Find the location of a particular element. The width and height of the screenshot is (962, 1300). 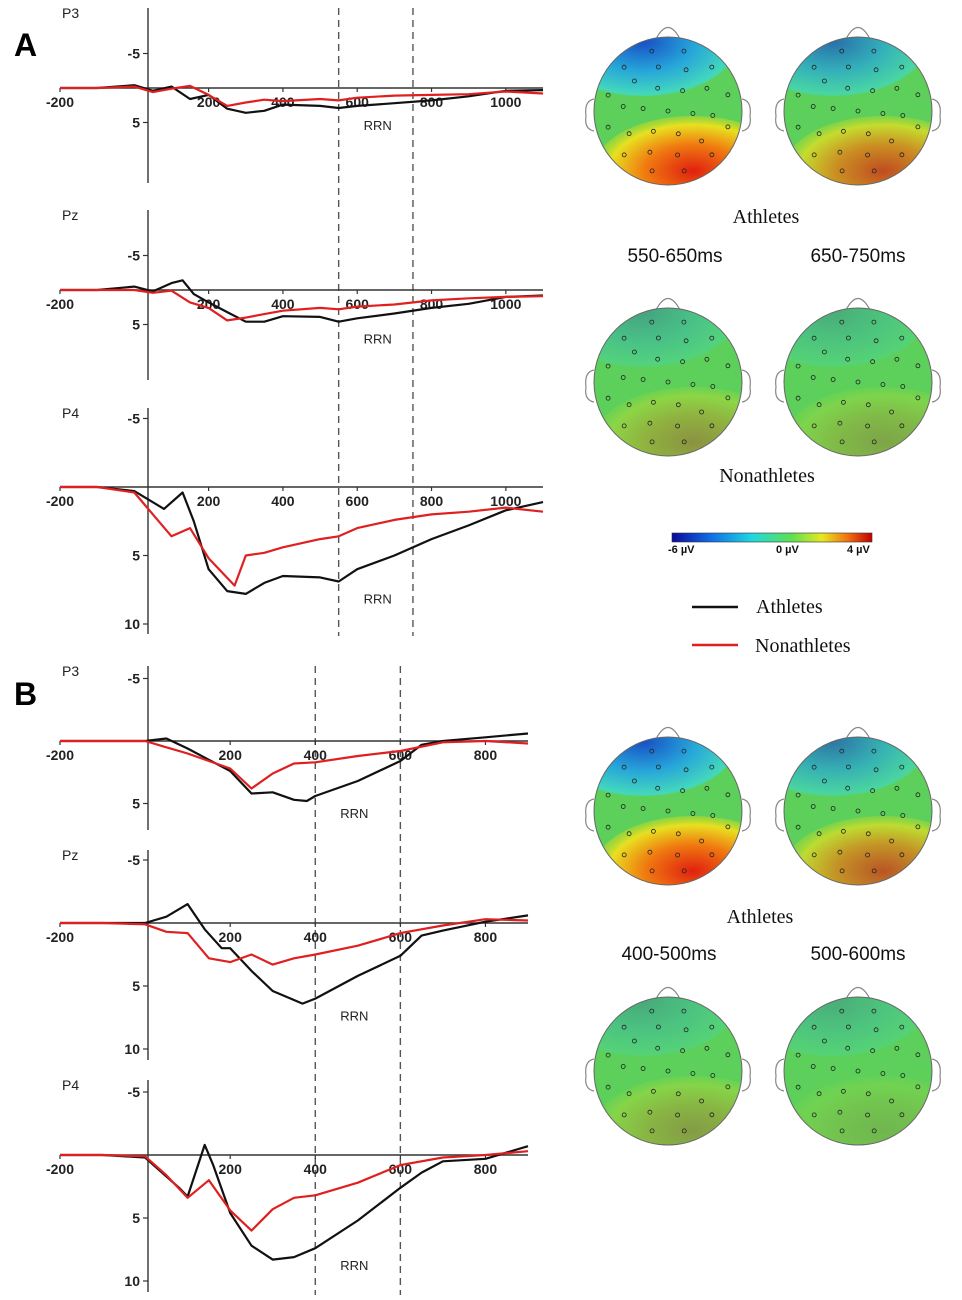

panel-letter-a: A is located at coordinates (25, 45).